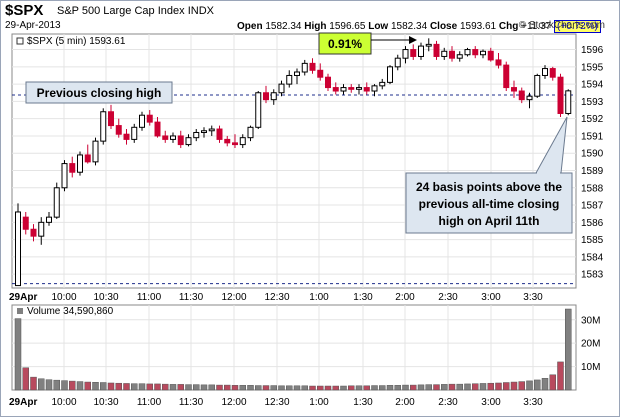 The width and height of the screenshot is (620, 418). I want to click on index-full-name: S&P 500 Large Cap Index, so click(121, 11).